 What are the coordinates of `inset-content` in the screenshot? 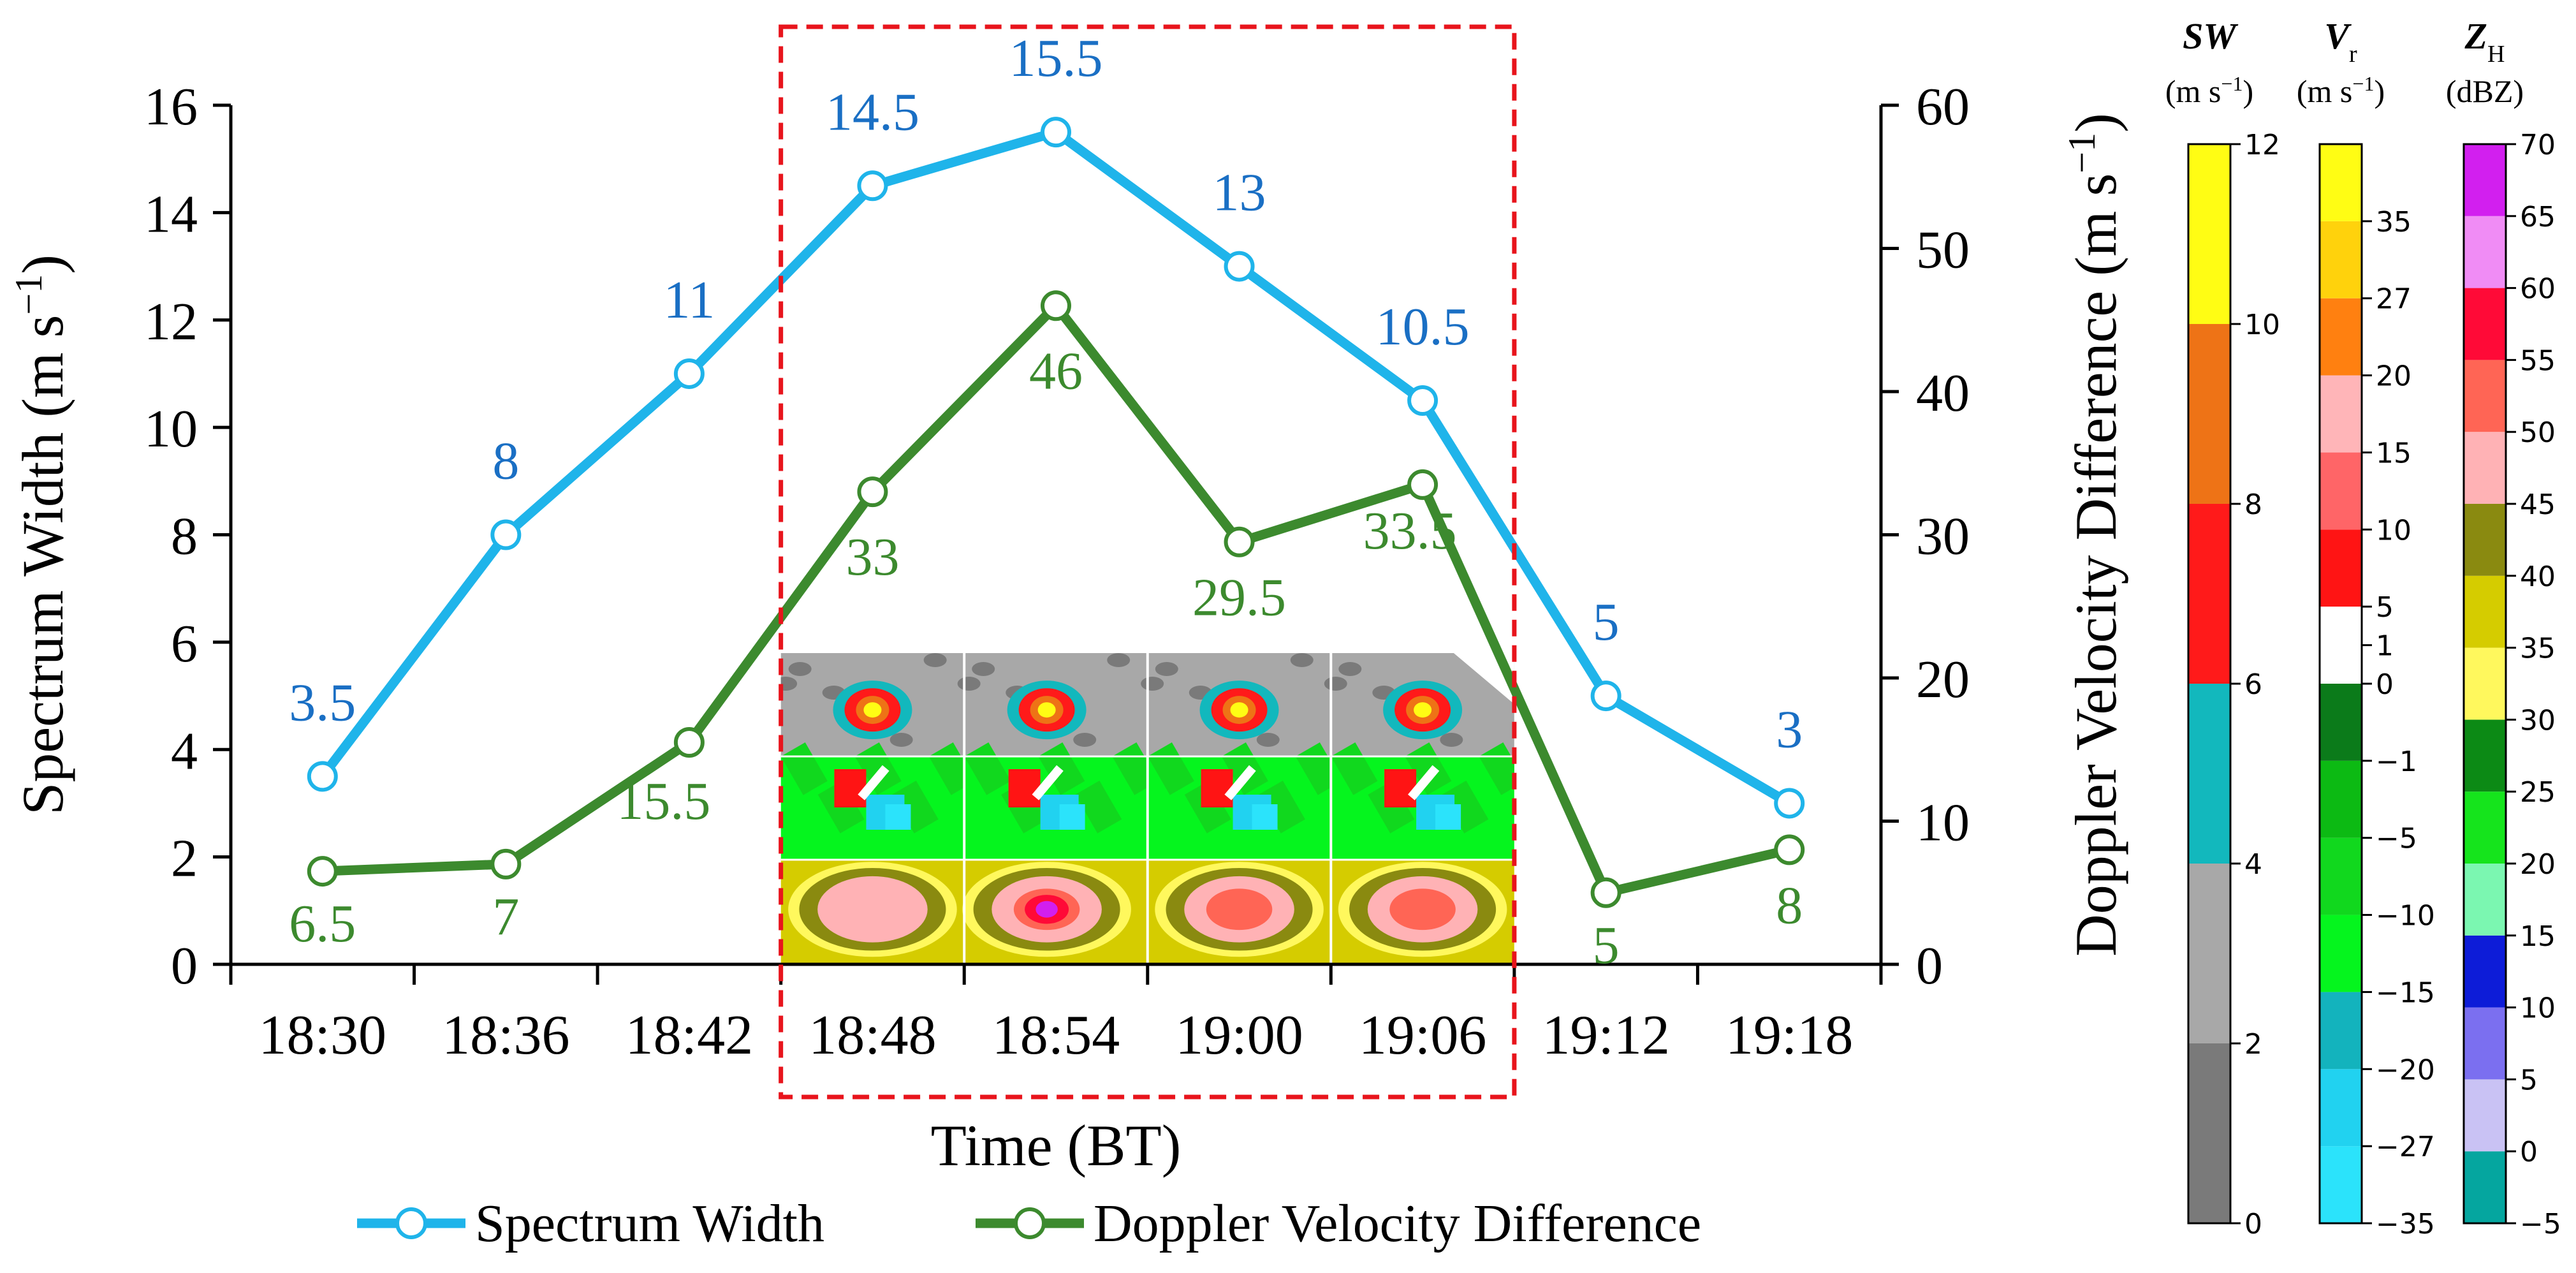 It's located at (1147, 808).